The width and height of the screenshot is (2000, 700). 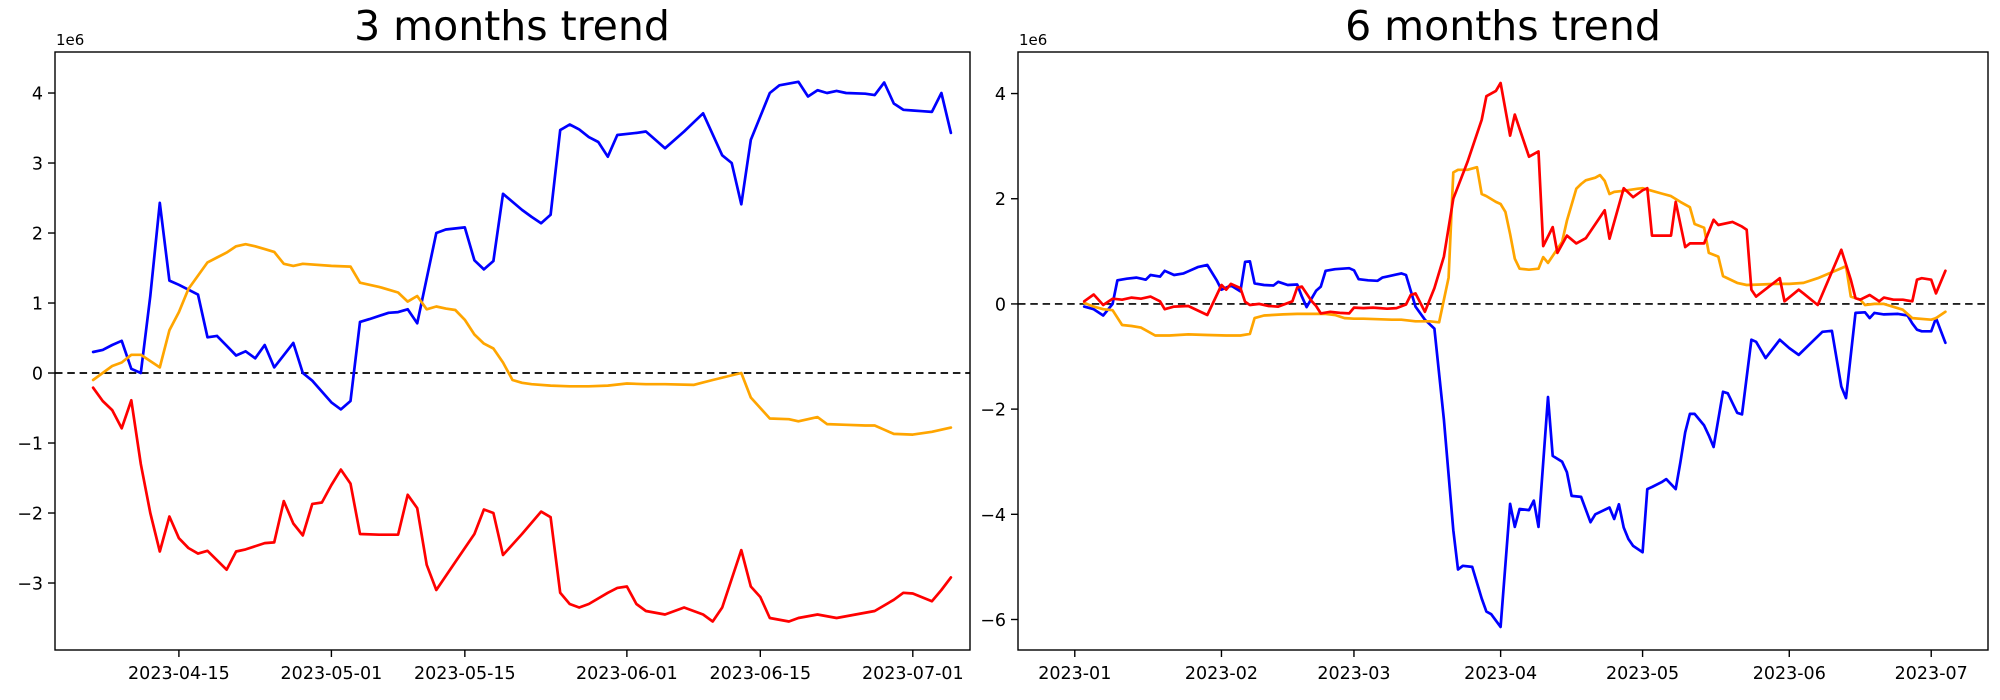 I want to click on x-tick-label: 2023-01, so click(x=1074, y=674).